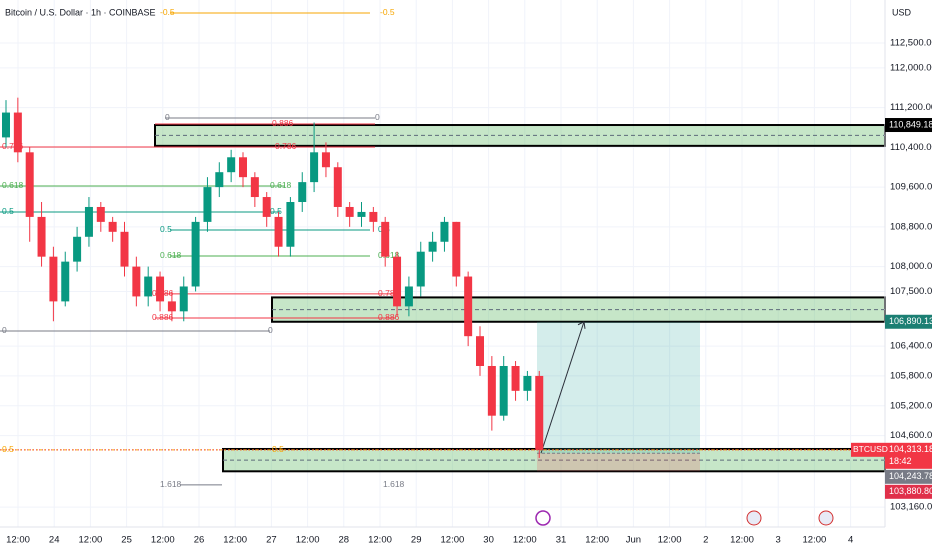 The image size is (932, 550). What do you see at coordinates (171, 484) in the screenshot?
I see `fib-label: 1.618` at bounding box center [171, 484].